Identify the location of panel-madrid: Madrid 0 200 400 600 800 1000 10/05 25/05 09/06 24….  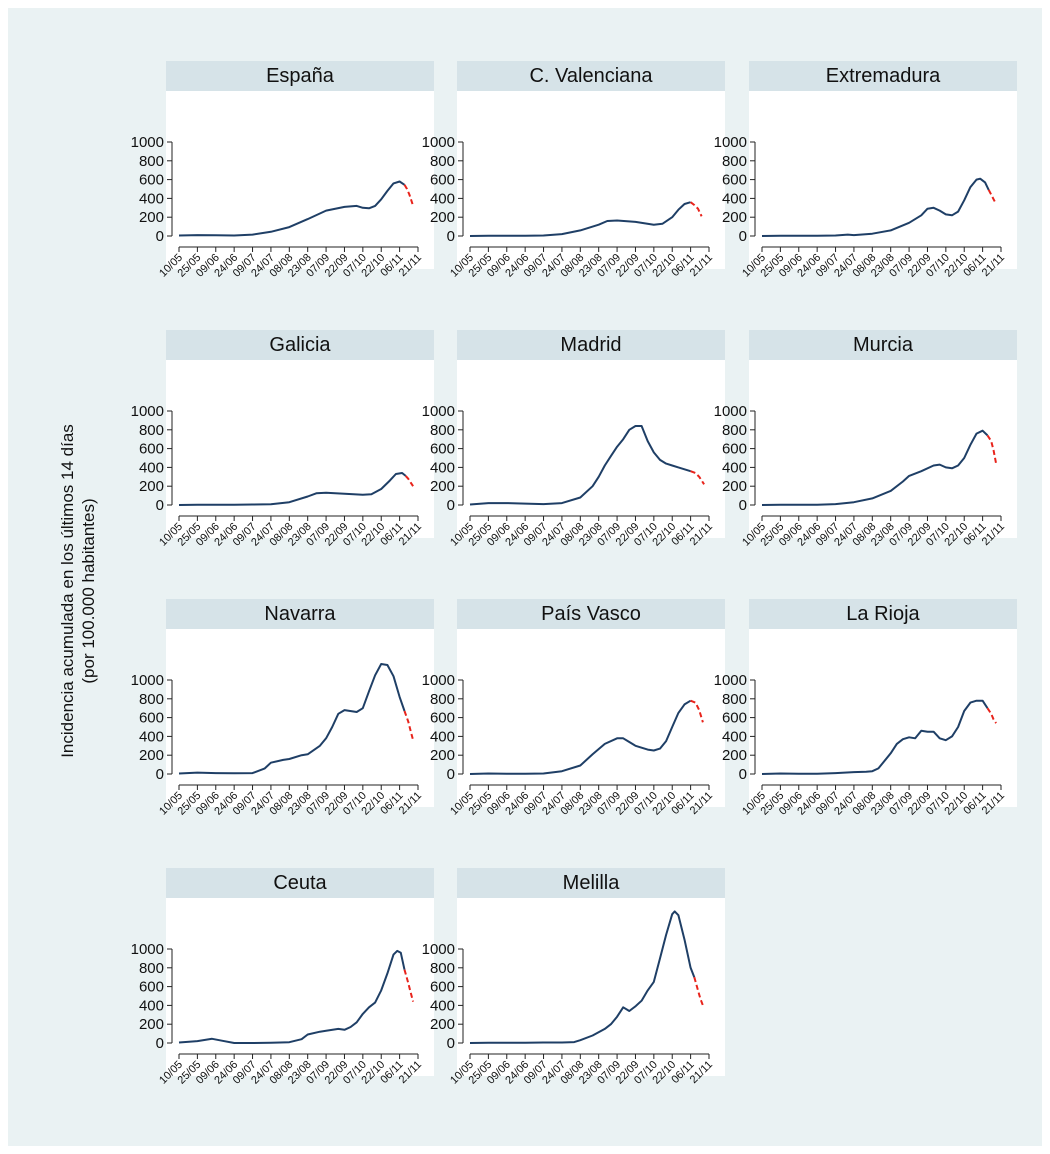
(574, 455).